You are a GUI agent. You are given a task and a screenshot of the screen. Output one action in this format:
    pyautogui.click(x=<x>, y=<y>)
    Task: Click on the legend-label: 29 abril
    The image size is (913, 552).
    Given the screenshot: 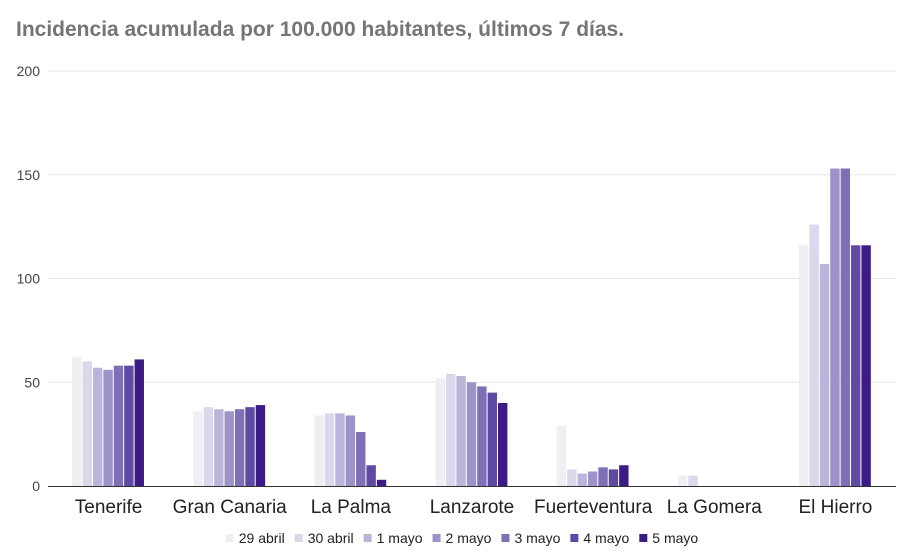 What is the action you would take?
    pyautogui.click(x=262, y=538)
    